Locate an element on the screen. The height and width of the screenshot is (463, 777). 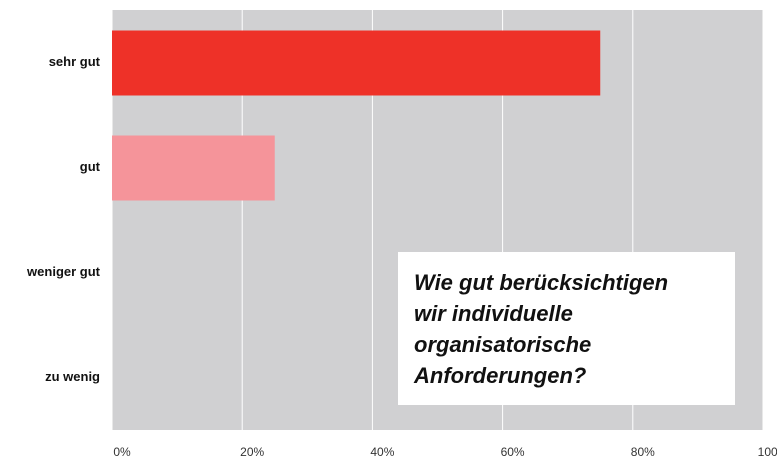
x-tick-label: 100% is located at coordinates (767, 452).